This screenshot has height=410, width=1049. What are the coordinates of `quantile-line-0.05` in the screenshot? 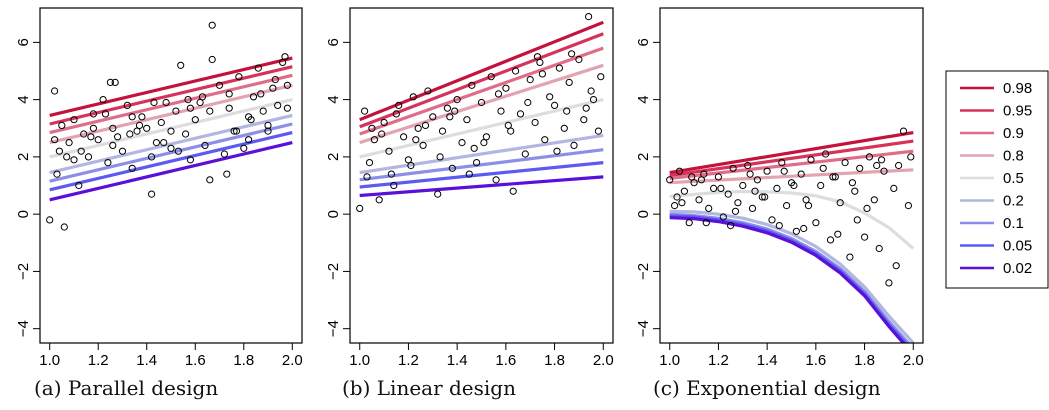 It's located at (481, 175).